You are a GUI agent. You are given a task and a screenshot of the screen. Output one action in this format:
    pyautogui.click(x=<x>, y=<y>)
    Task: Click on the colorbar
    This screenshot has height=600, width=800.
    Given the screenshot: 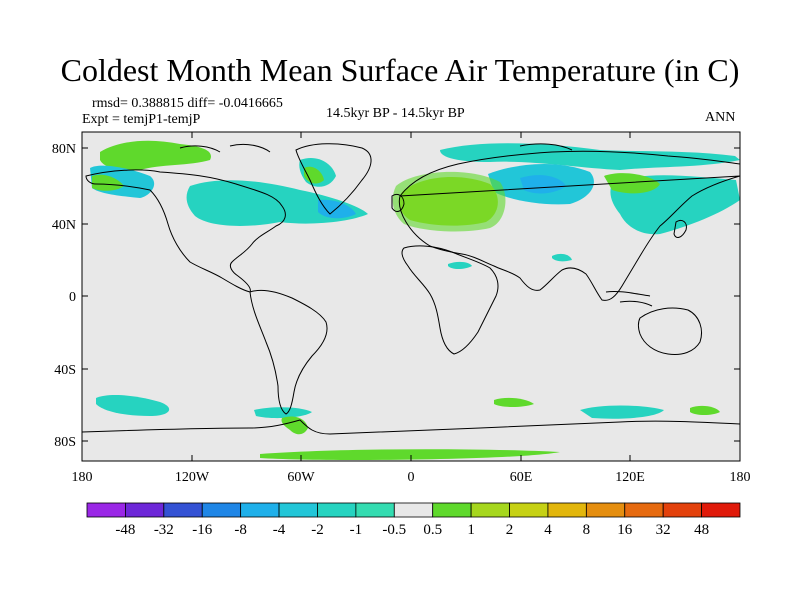 What is the action you would take?
    pyautogui.click(x=413, y=510)
    